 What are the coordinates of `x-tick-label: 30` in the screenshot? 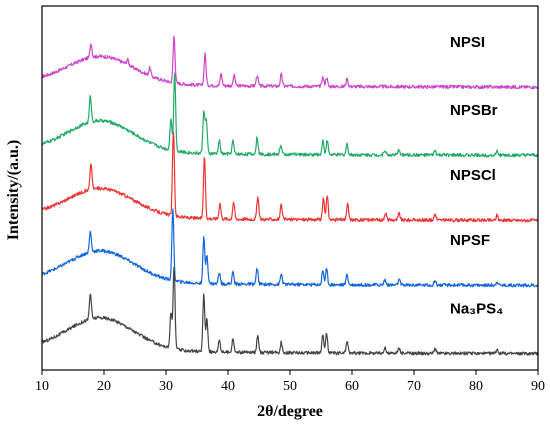 It's located at (166, 386).